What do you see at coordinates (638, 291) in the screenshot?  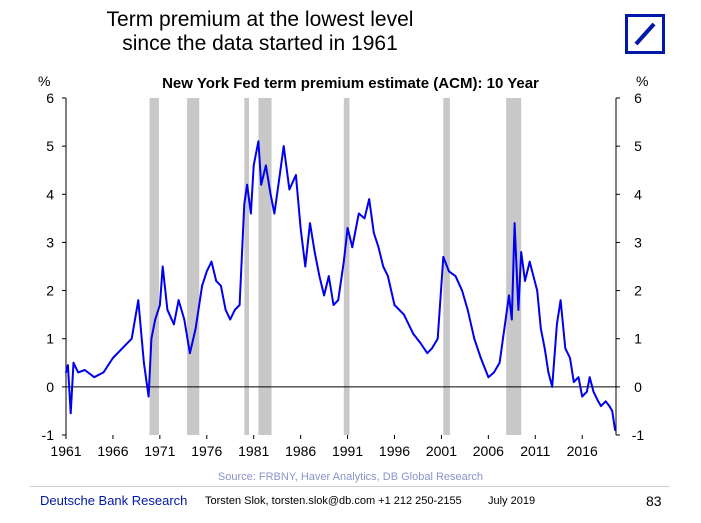 I see `y-tick-label-right-3: 2` at bounding box center [638, 291].